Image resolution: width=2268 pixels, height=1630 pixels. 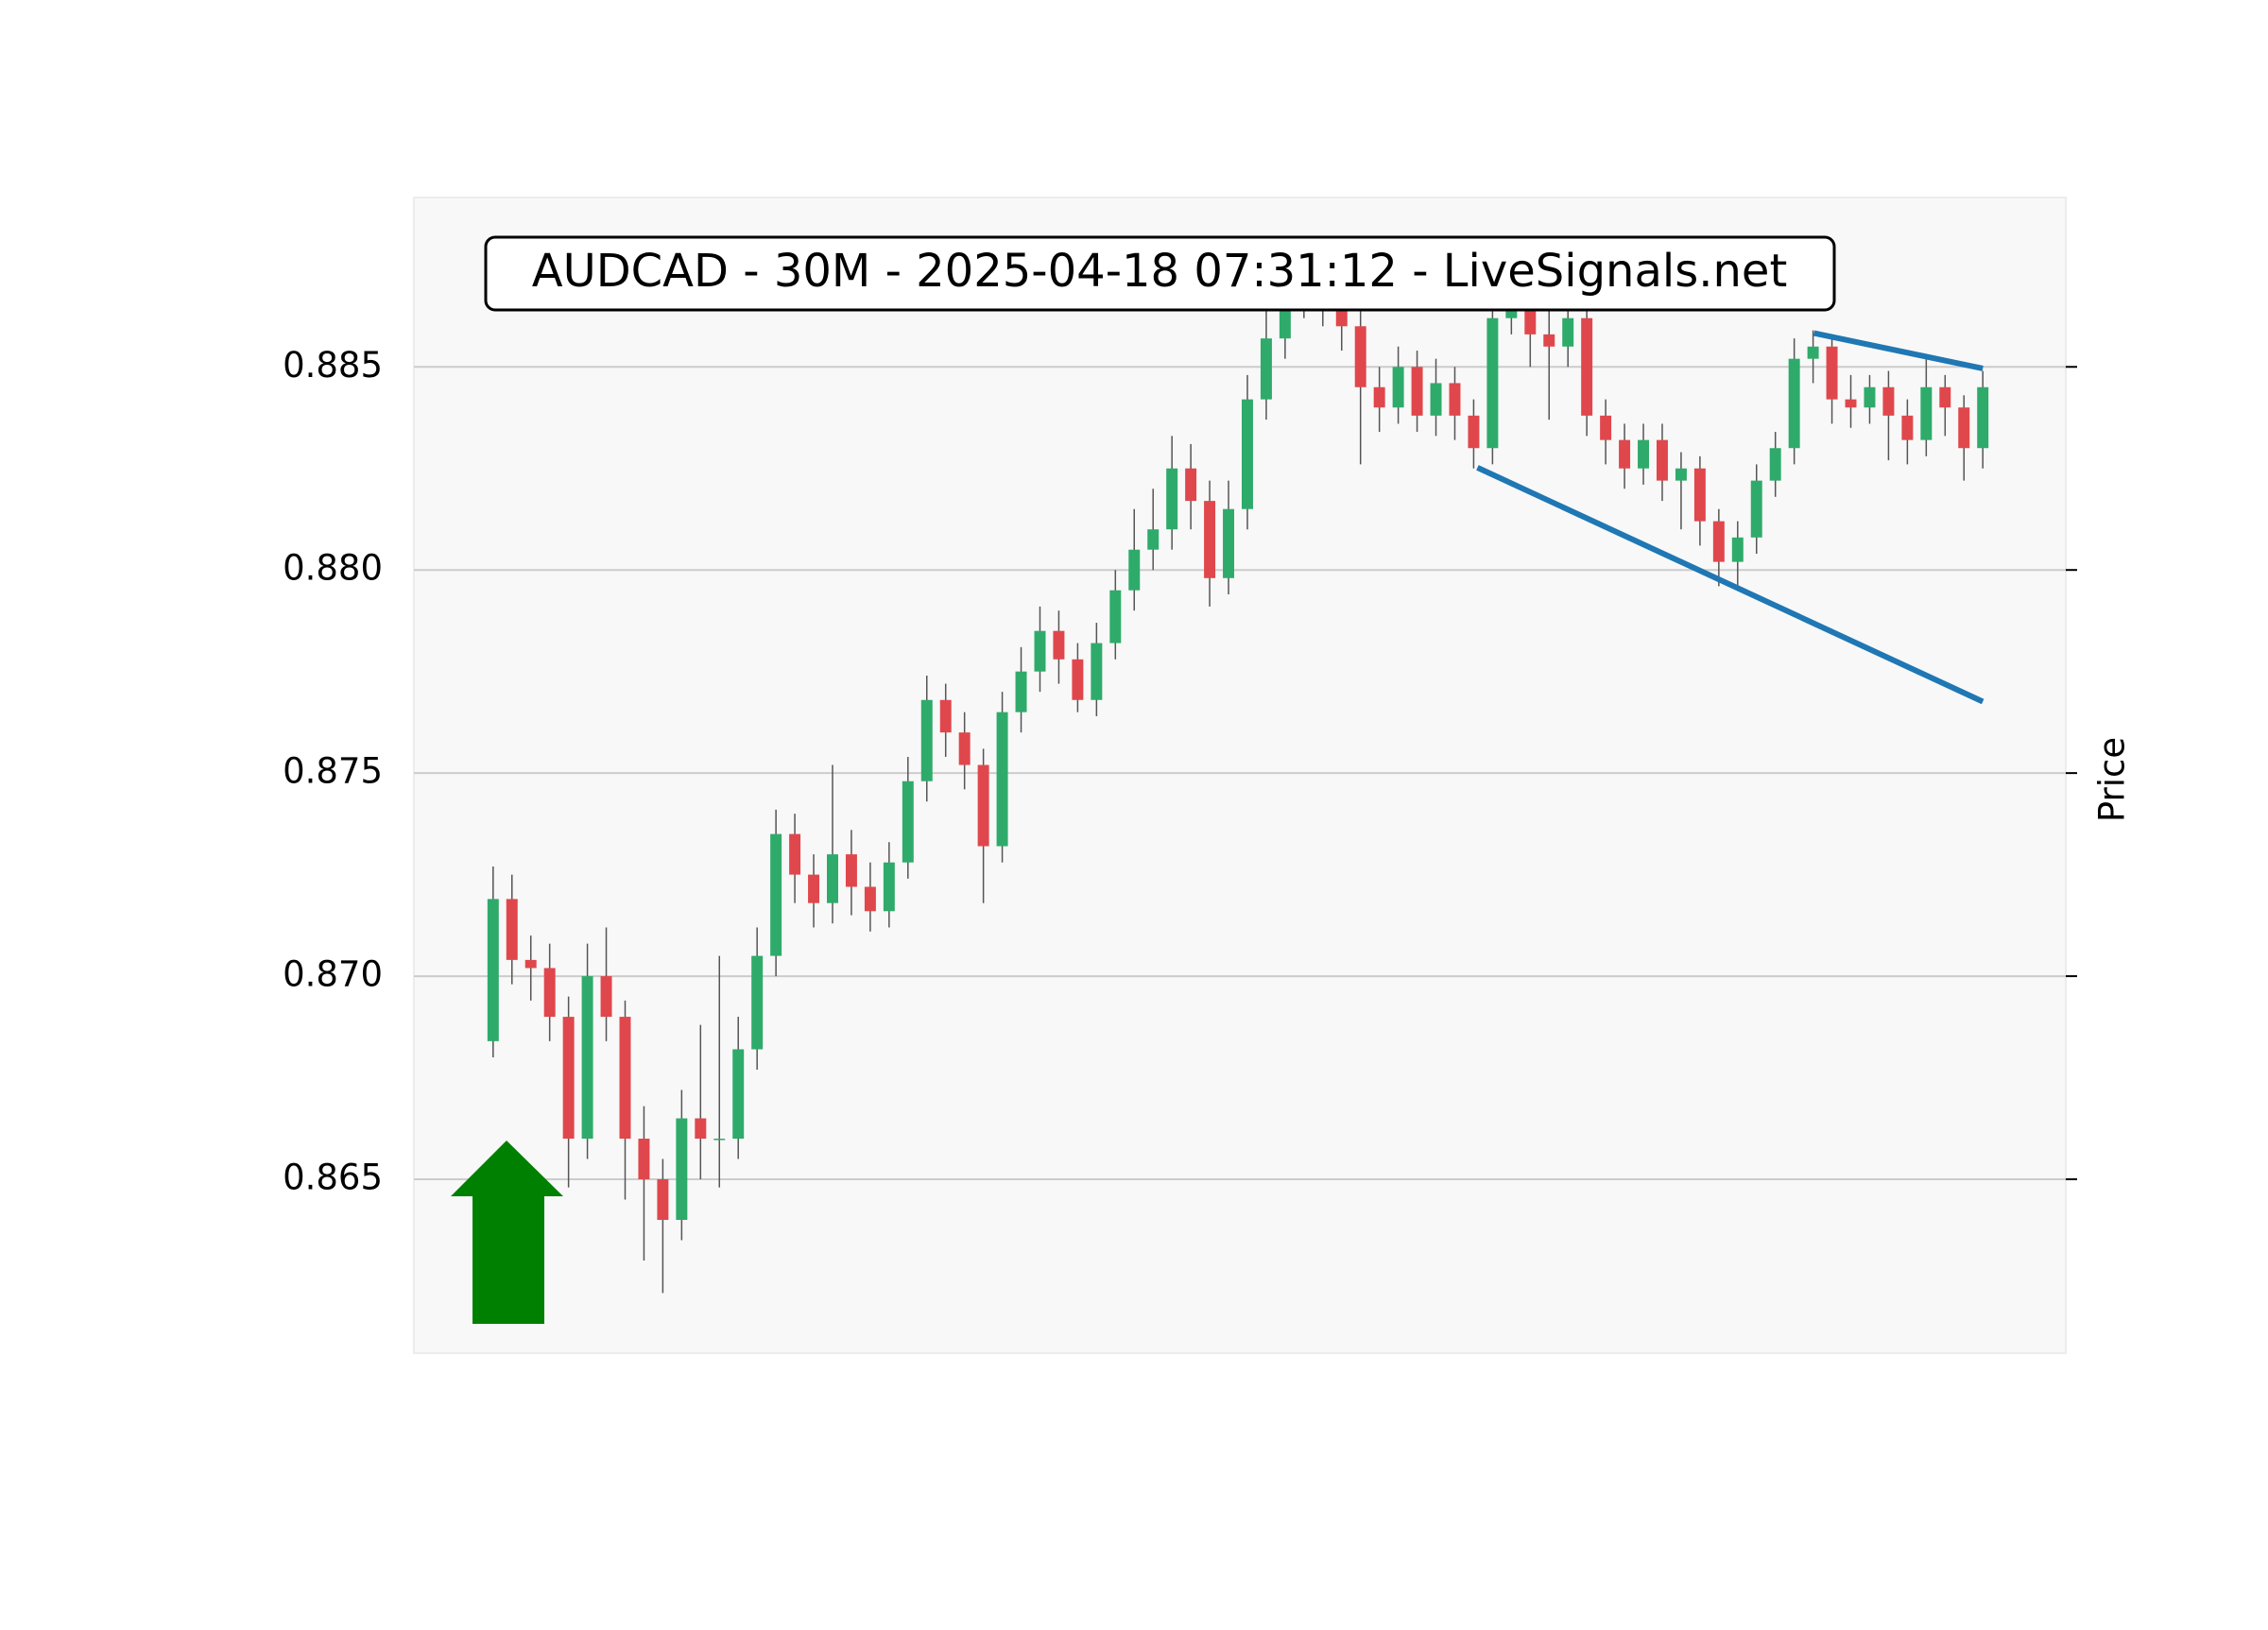 I want to click on y-tick-label: 0.865, so click(x=333, y=1178).